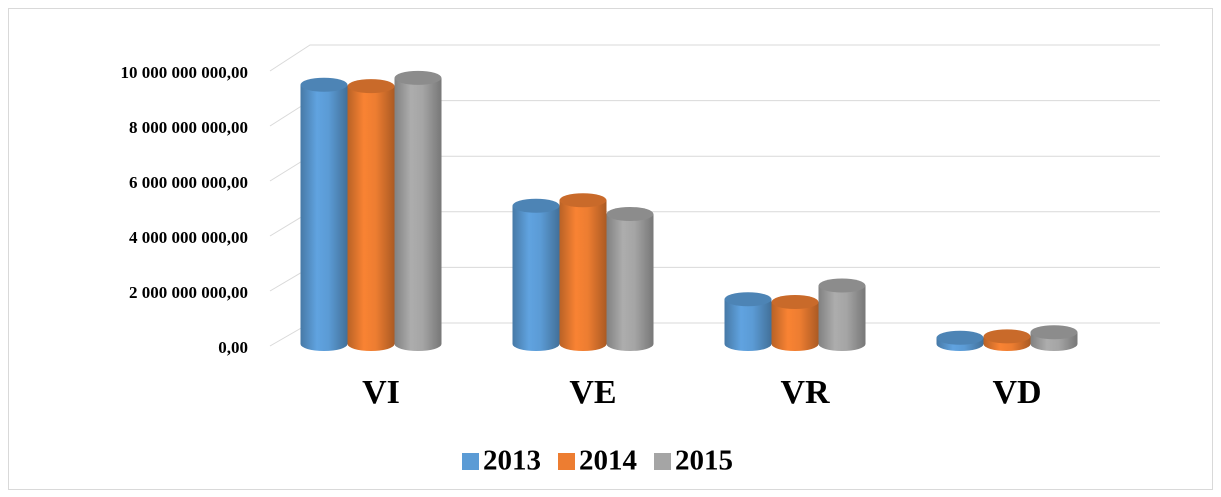 Image resolution: width=1221 pixels, height=497 pixels. Describe the element at coordinates (233, 347) in the screenshot. I see `y-tick-label: 0,00` at that location.